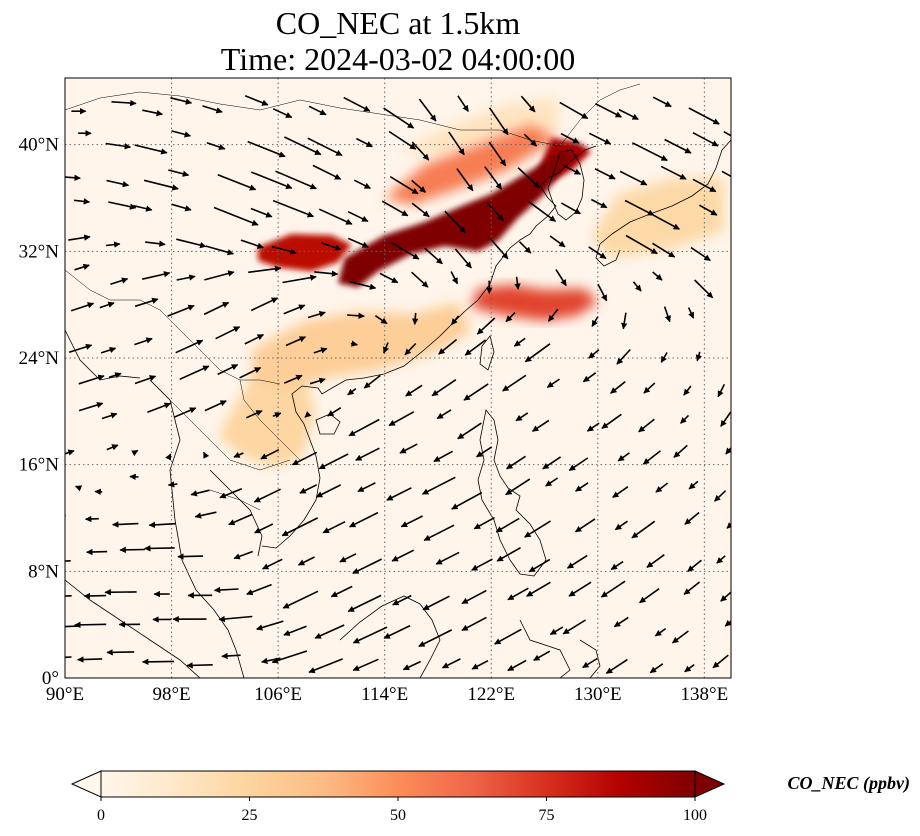 The image size is (920, 836). Describe the element at coordinates (695, 815) in the screenshot. I see `colorbar-tick-label: 100` at that location.